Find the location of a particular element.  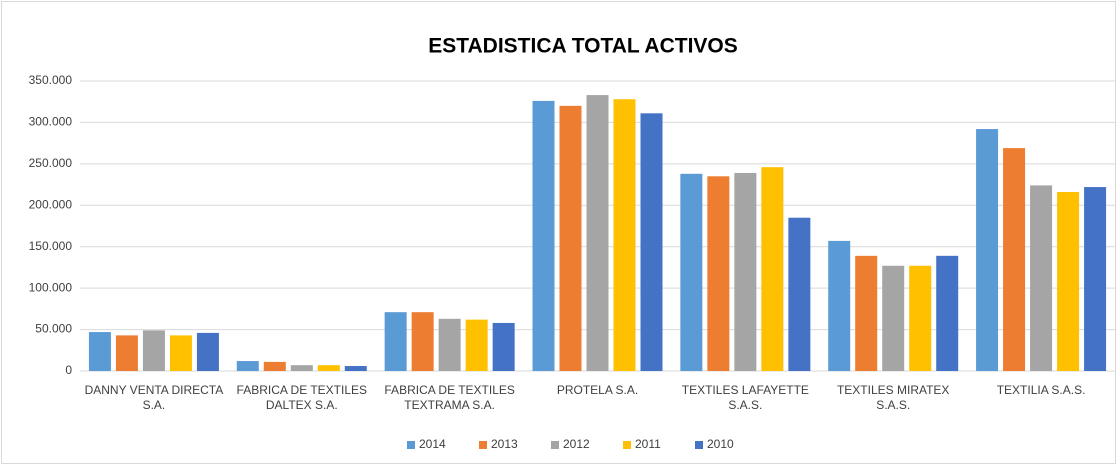

y-tick-label: 250.000 is located at coordinates (51, 163).